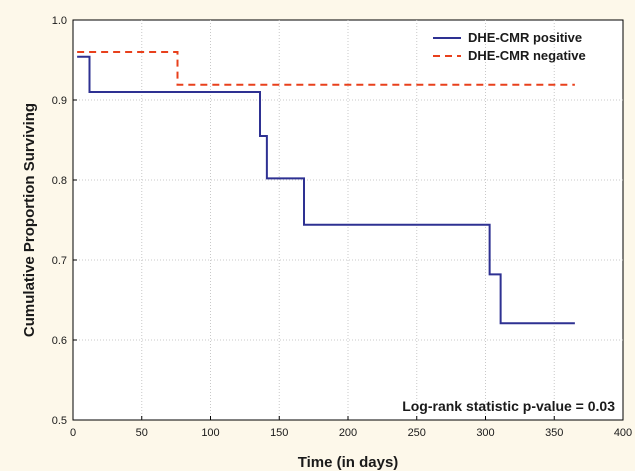 Image resolution: width=635 pixels, height=471 pixels. What do you see at coordinates (348, 462) in the screenshot?
I see `x-axis-title: Time (in days)` at bounding box center [348, 462].